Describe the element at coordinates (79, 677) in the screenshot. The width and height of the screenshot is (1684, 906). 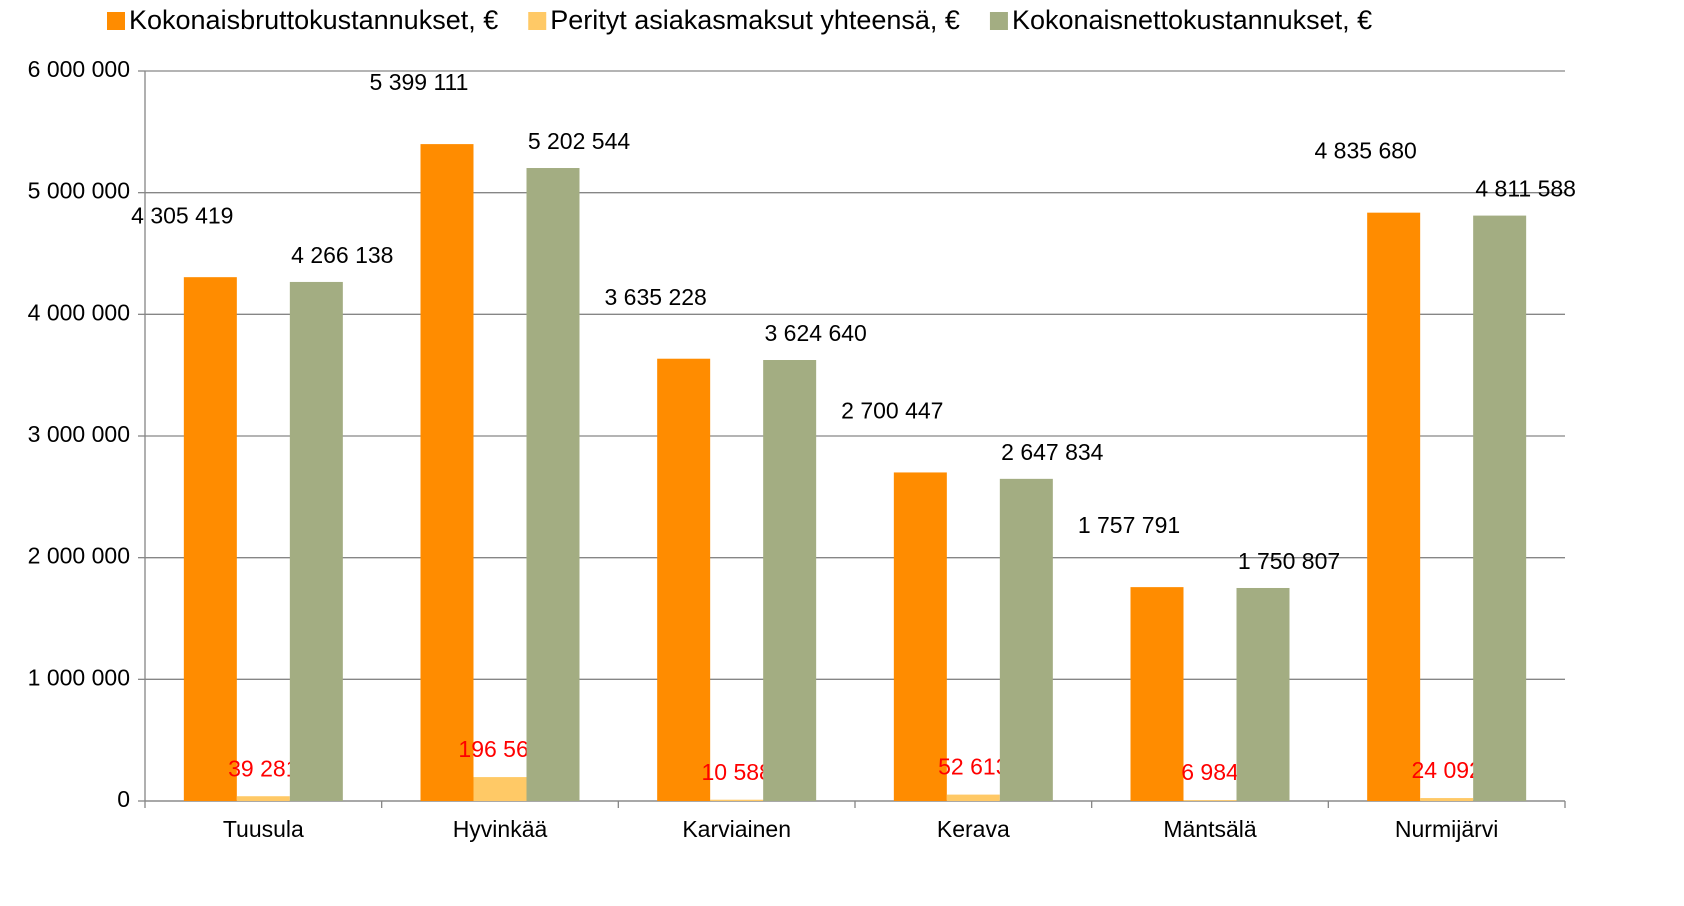
I see `y-tick-label: 1 000 000` at that location.